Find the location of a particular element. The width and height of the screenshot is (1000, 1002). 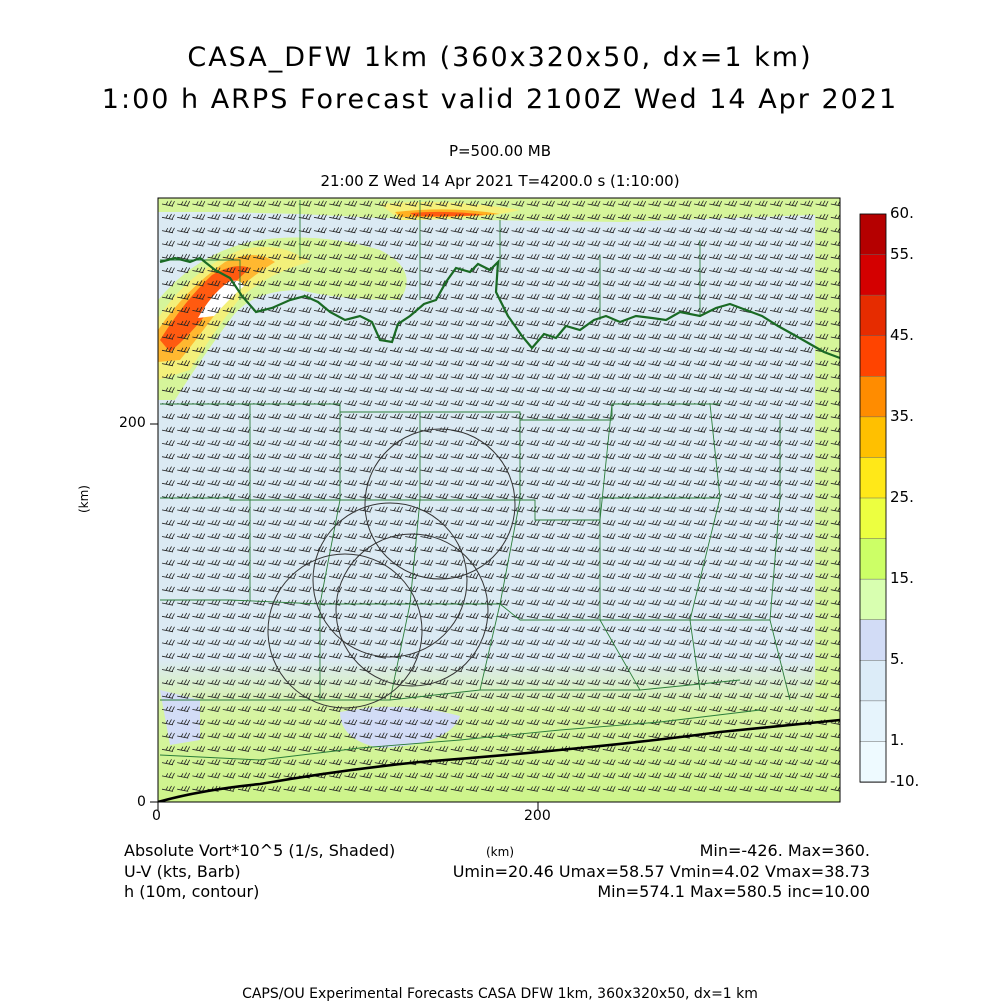

y-tick-label-200: 200 is located at coordinates (132, 423).